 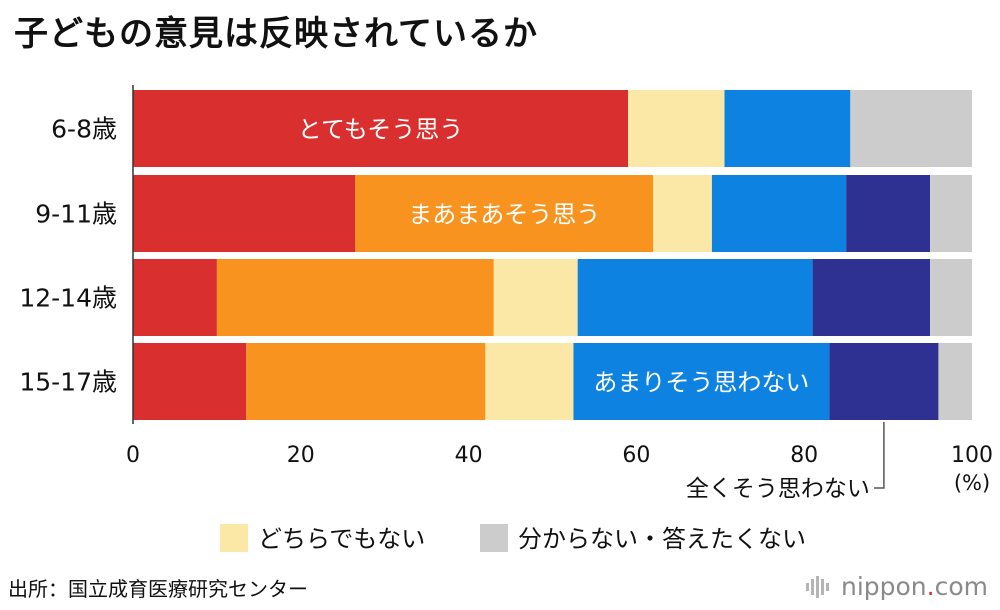 I want to click on x-unit-label: (%), so click(x=972, y=483).